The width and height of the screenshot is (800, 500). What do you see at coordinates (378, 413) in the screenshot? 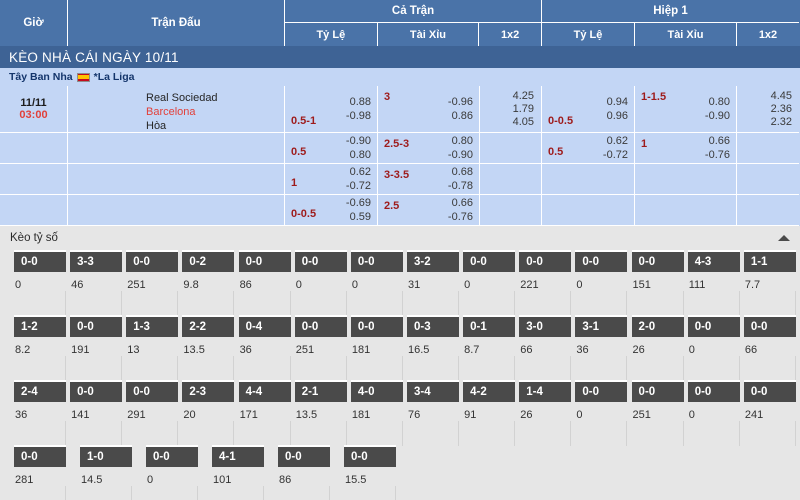
I see `score-tile: 4-0 181` at bounding box center [378, 413].